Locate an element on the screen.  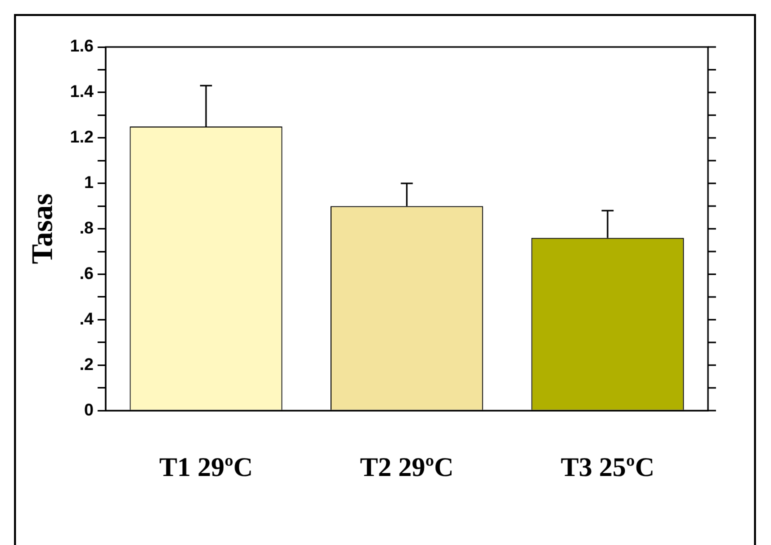
x-tick-label: T3 25ºC is located at coordinates (607, 467).